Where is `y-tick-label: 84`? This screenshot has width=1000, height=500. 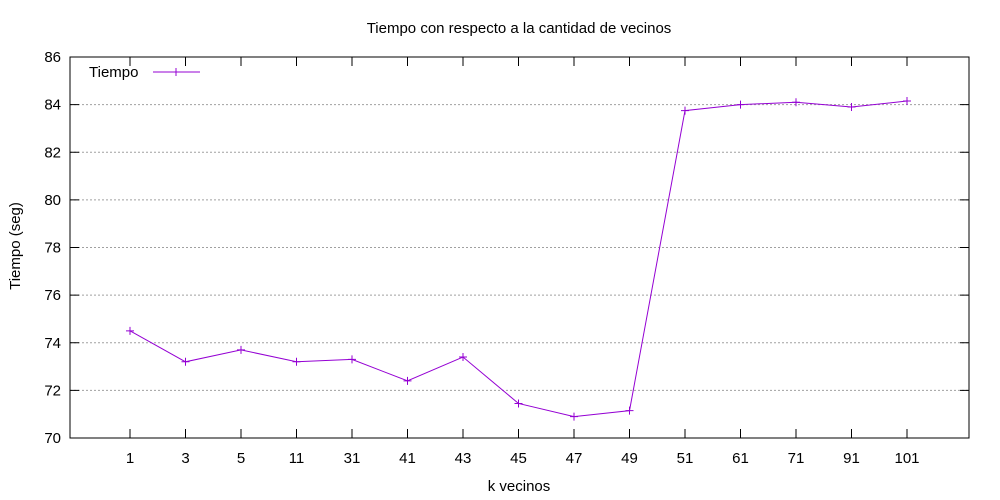 y-tick-label: 84 is located at coordinates (52, 105).